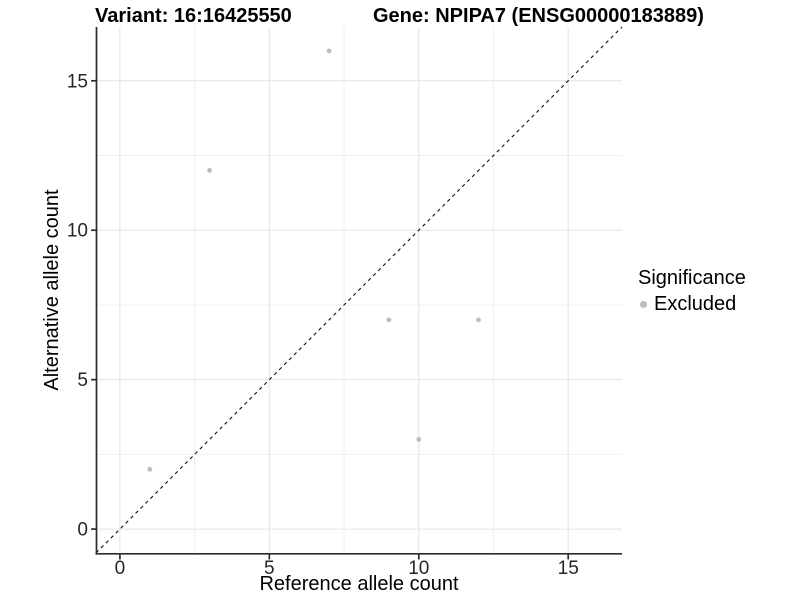 The height and width of the screenshot is (600, 800). I want to click on legend-item-label: Excluded, so click(695, 304).